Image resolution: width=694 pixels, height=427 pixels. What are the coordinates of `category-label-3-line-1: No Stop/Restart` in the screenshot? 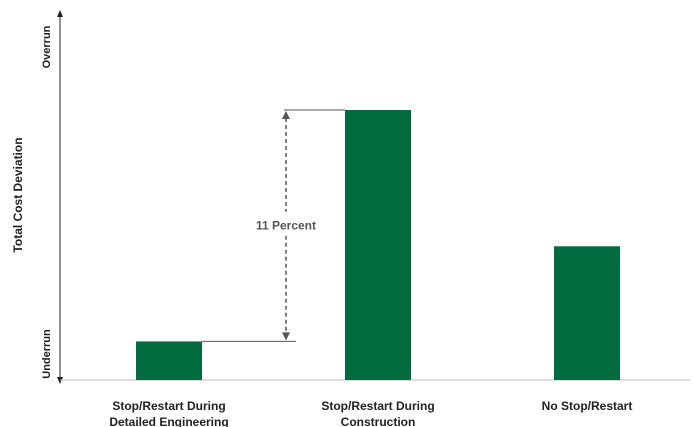 It's located at (587, 406).